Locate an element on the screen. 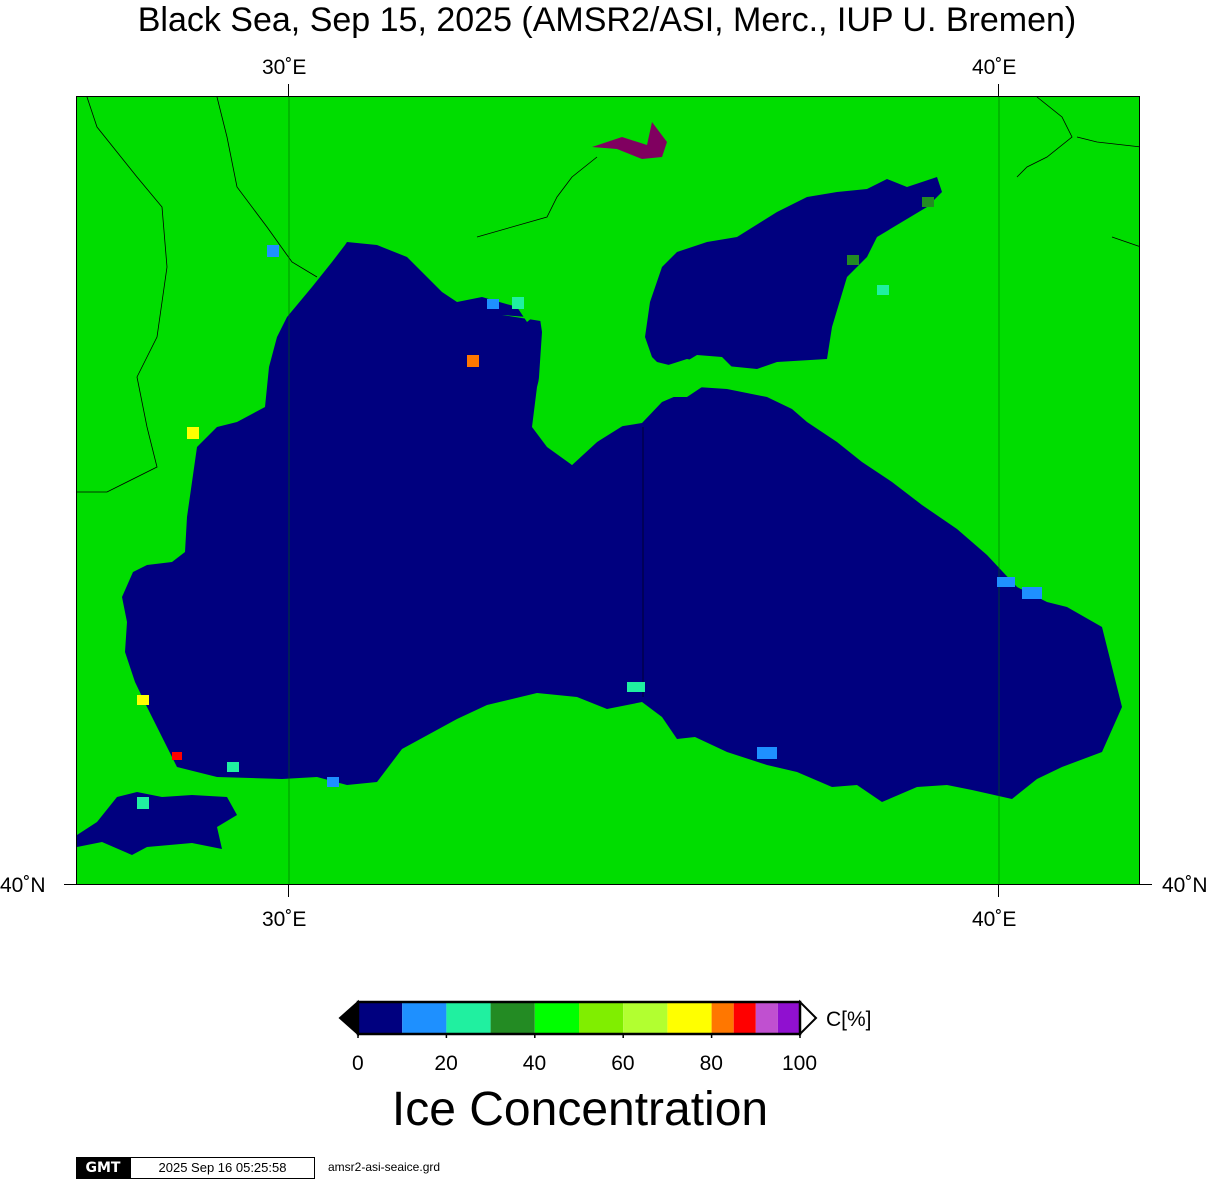 This screenshot has width=1214, height=1181. right-lat-label-40n: 40˚N is located at coordinates (1185, 885).